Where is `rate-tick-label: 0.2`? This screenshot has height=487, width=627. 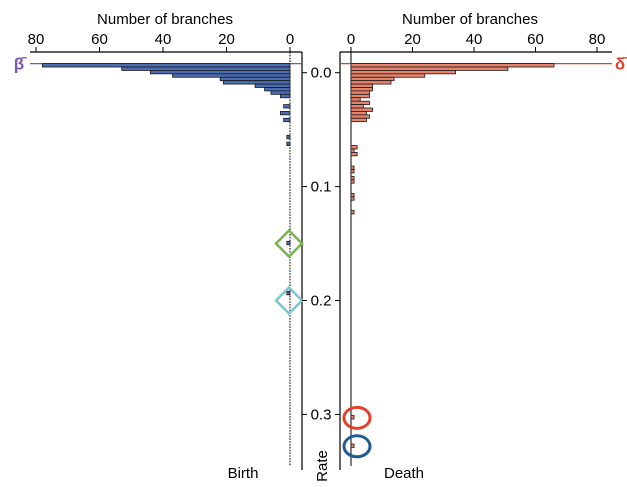
rate-tick-label: 0.2 is located at coordinates (321, 301).